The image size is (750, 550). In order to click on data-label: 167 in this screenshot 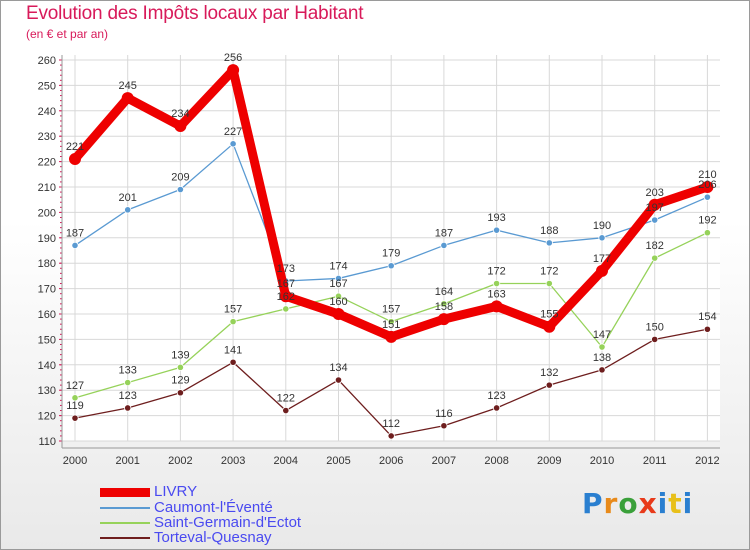, I will do `click(338, 284)`.